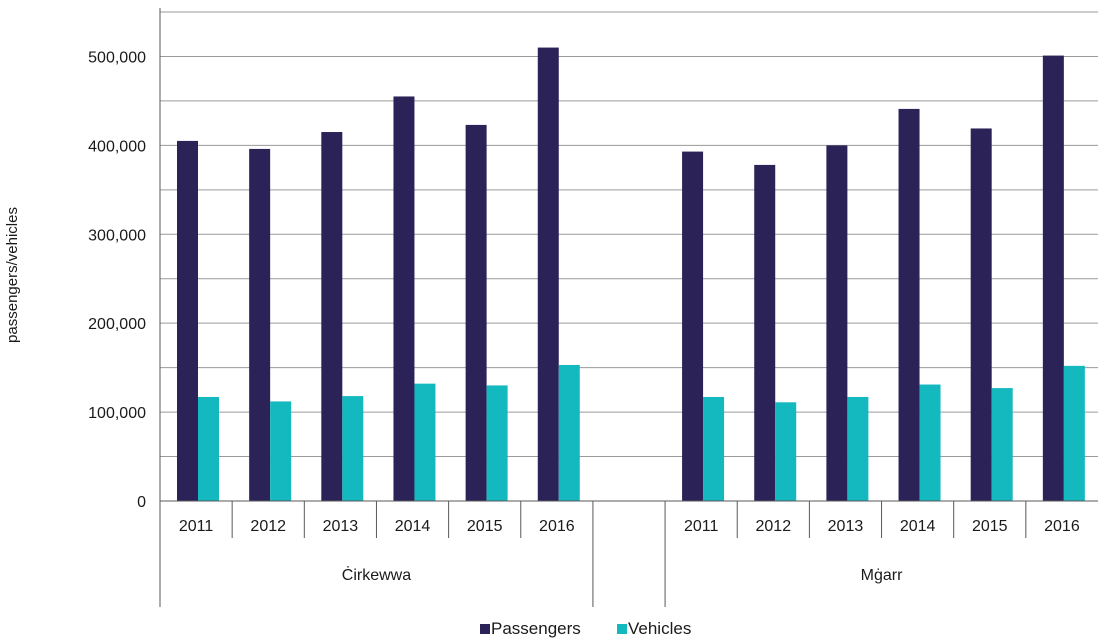  What do you see at coordinates (882, 575) in the screenshot?
I see `group-label: Mġarr` at bounding box center [882, 575].